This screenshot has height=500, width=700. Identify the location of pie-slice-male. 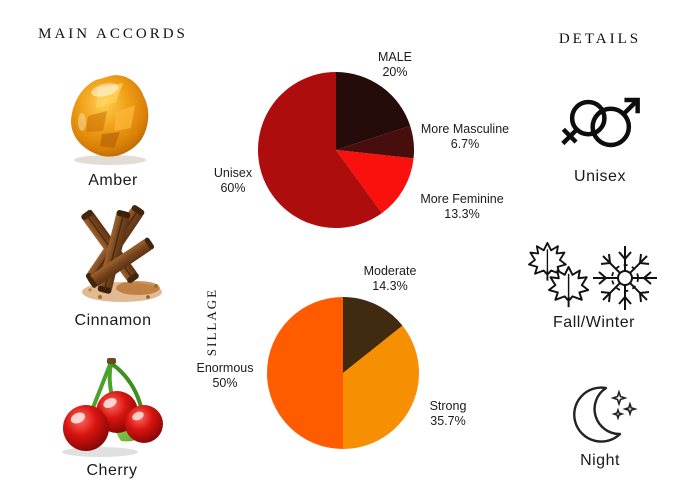
(373, 111).